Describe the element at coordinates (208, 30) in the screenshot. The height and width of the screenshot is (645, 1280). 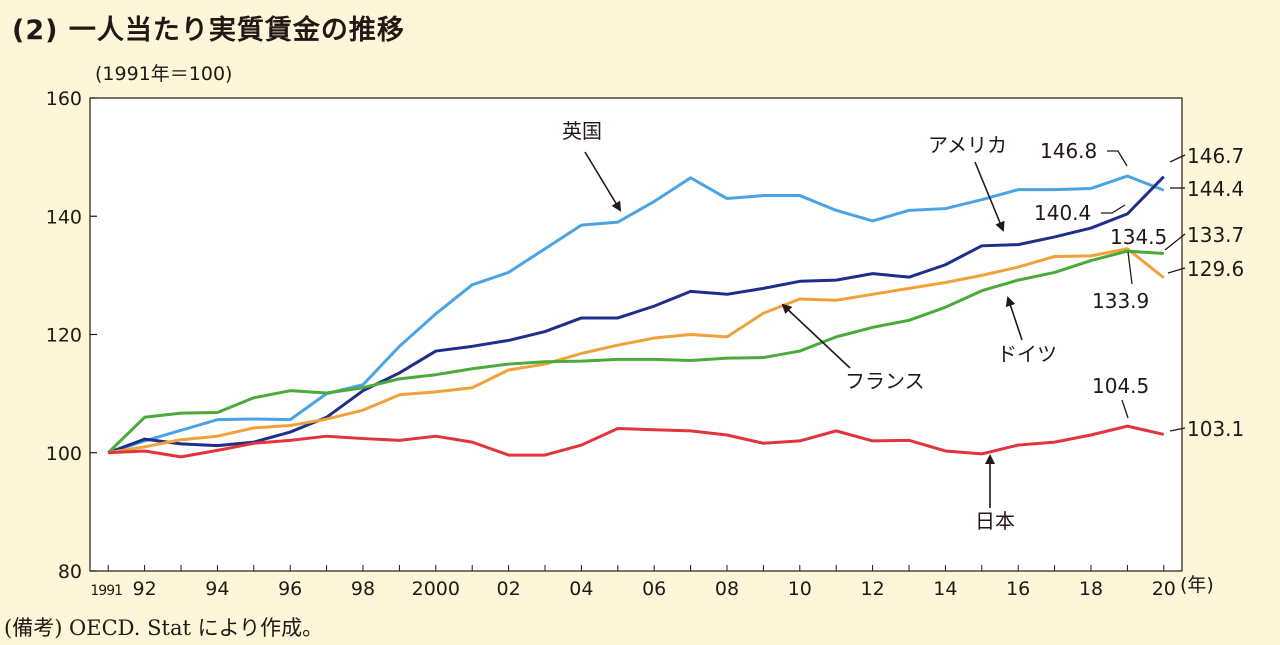
I see `chart-title: (2) 一人当たり実質賃金の推移` at that location.